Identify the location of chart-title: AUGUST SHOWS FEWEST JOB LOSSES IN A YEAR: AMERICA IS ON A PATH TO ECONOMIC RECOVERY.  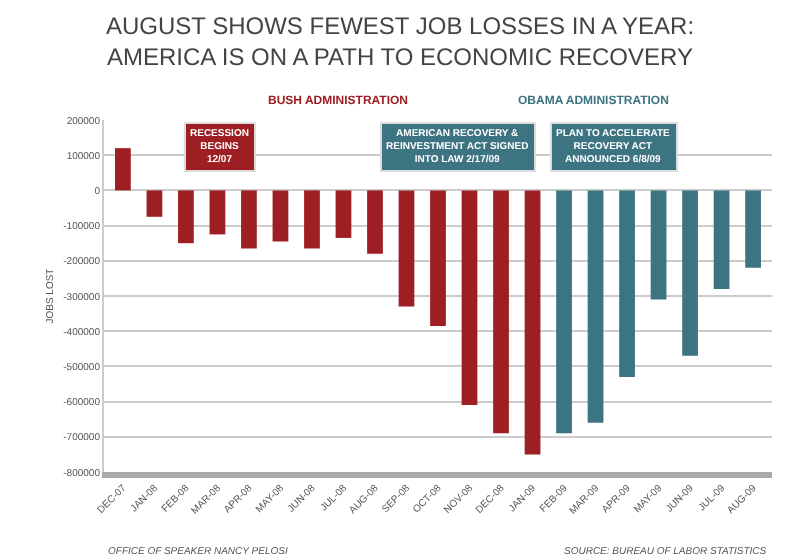
(400, 41).